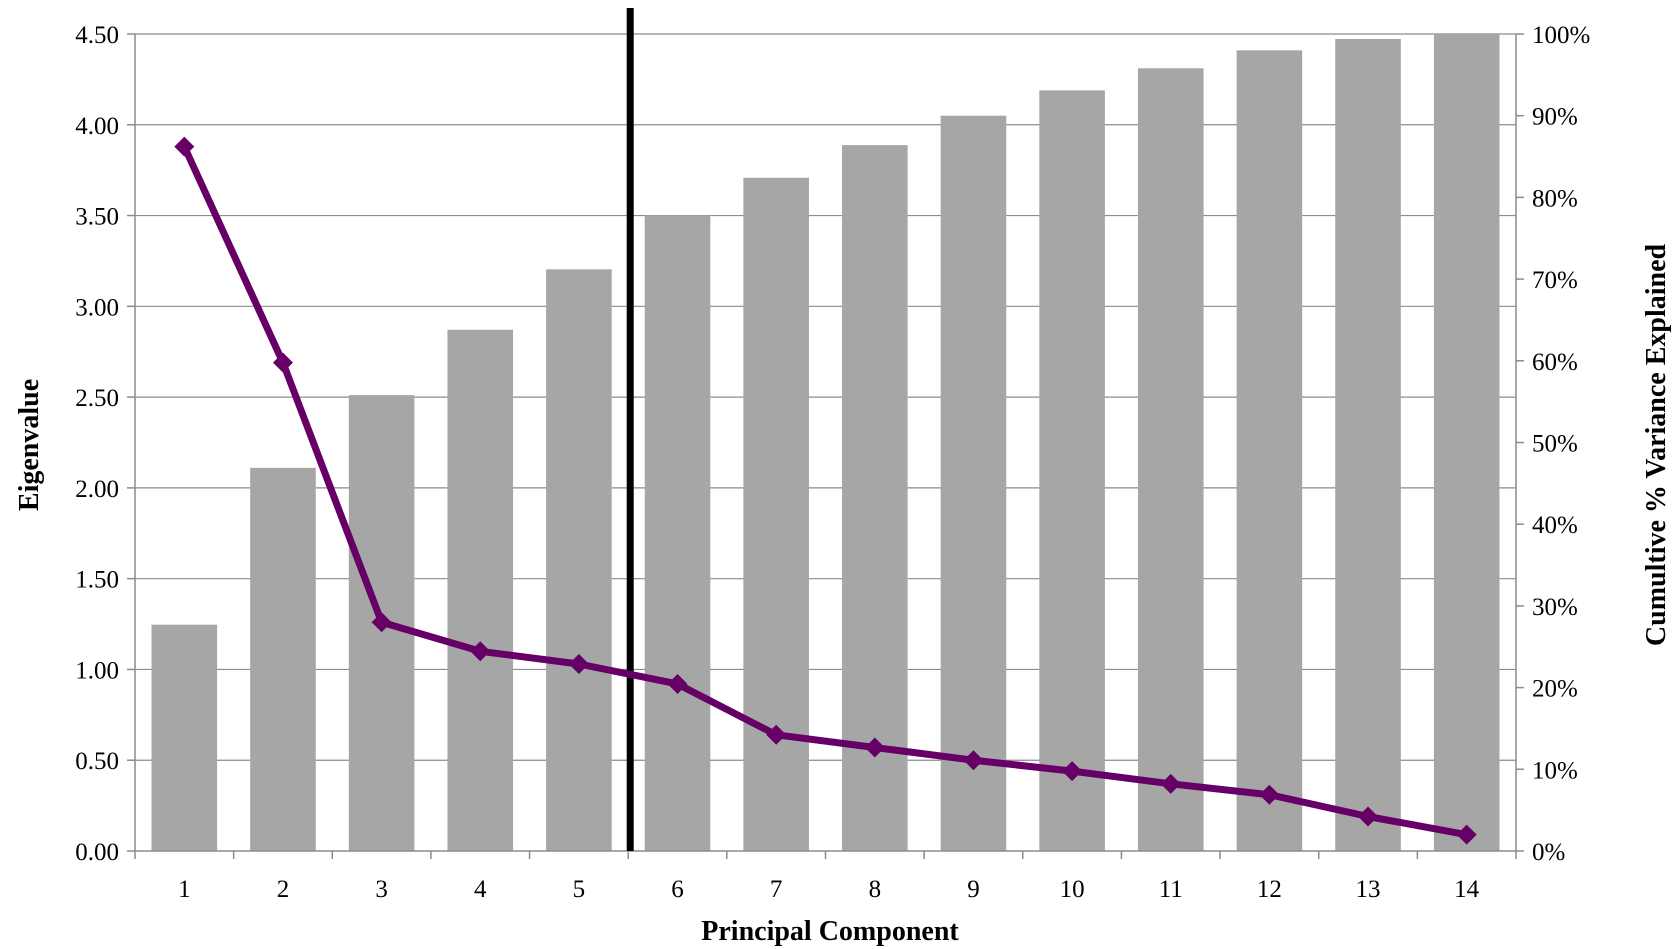  Describe the element at coordinates (1467, 889) in the screenshot. I see `x-tick-label: 14` at that location.